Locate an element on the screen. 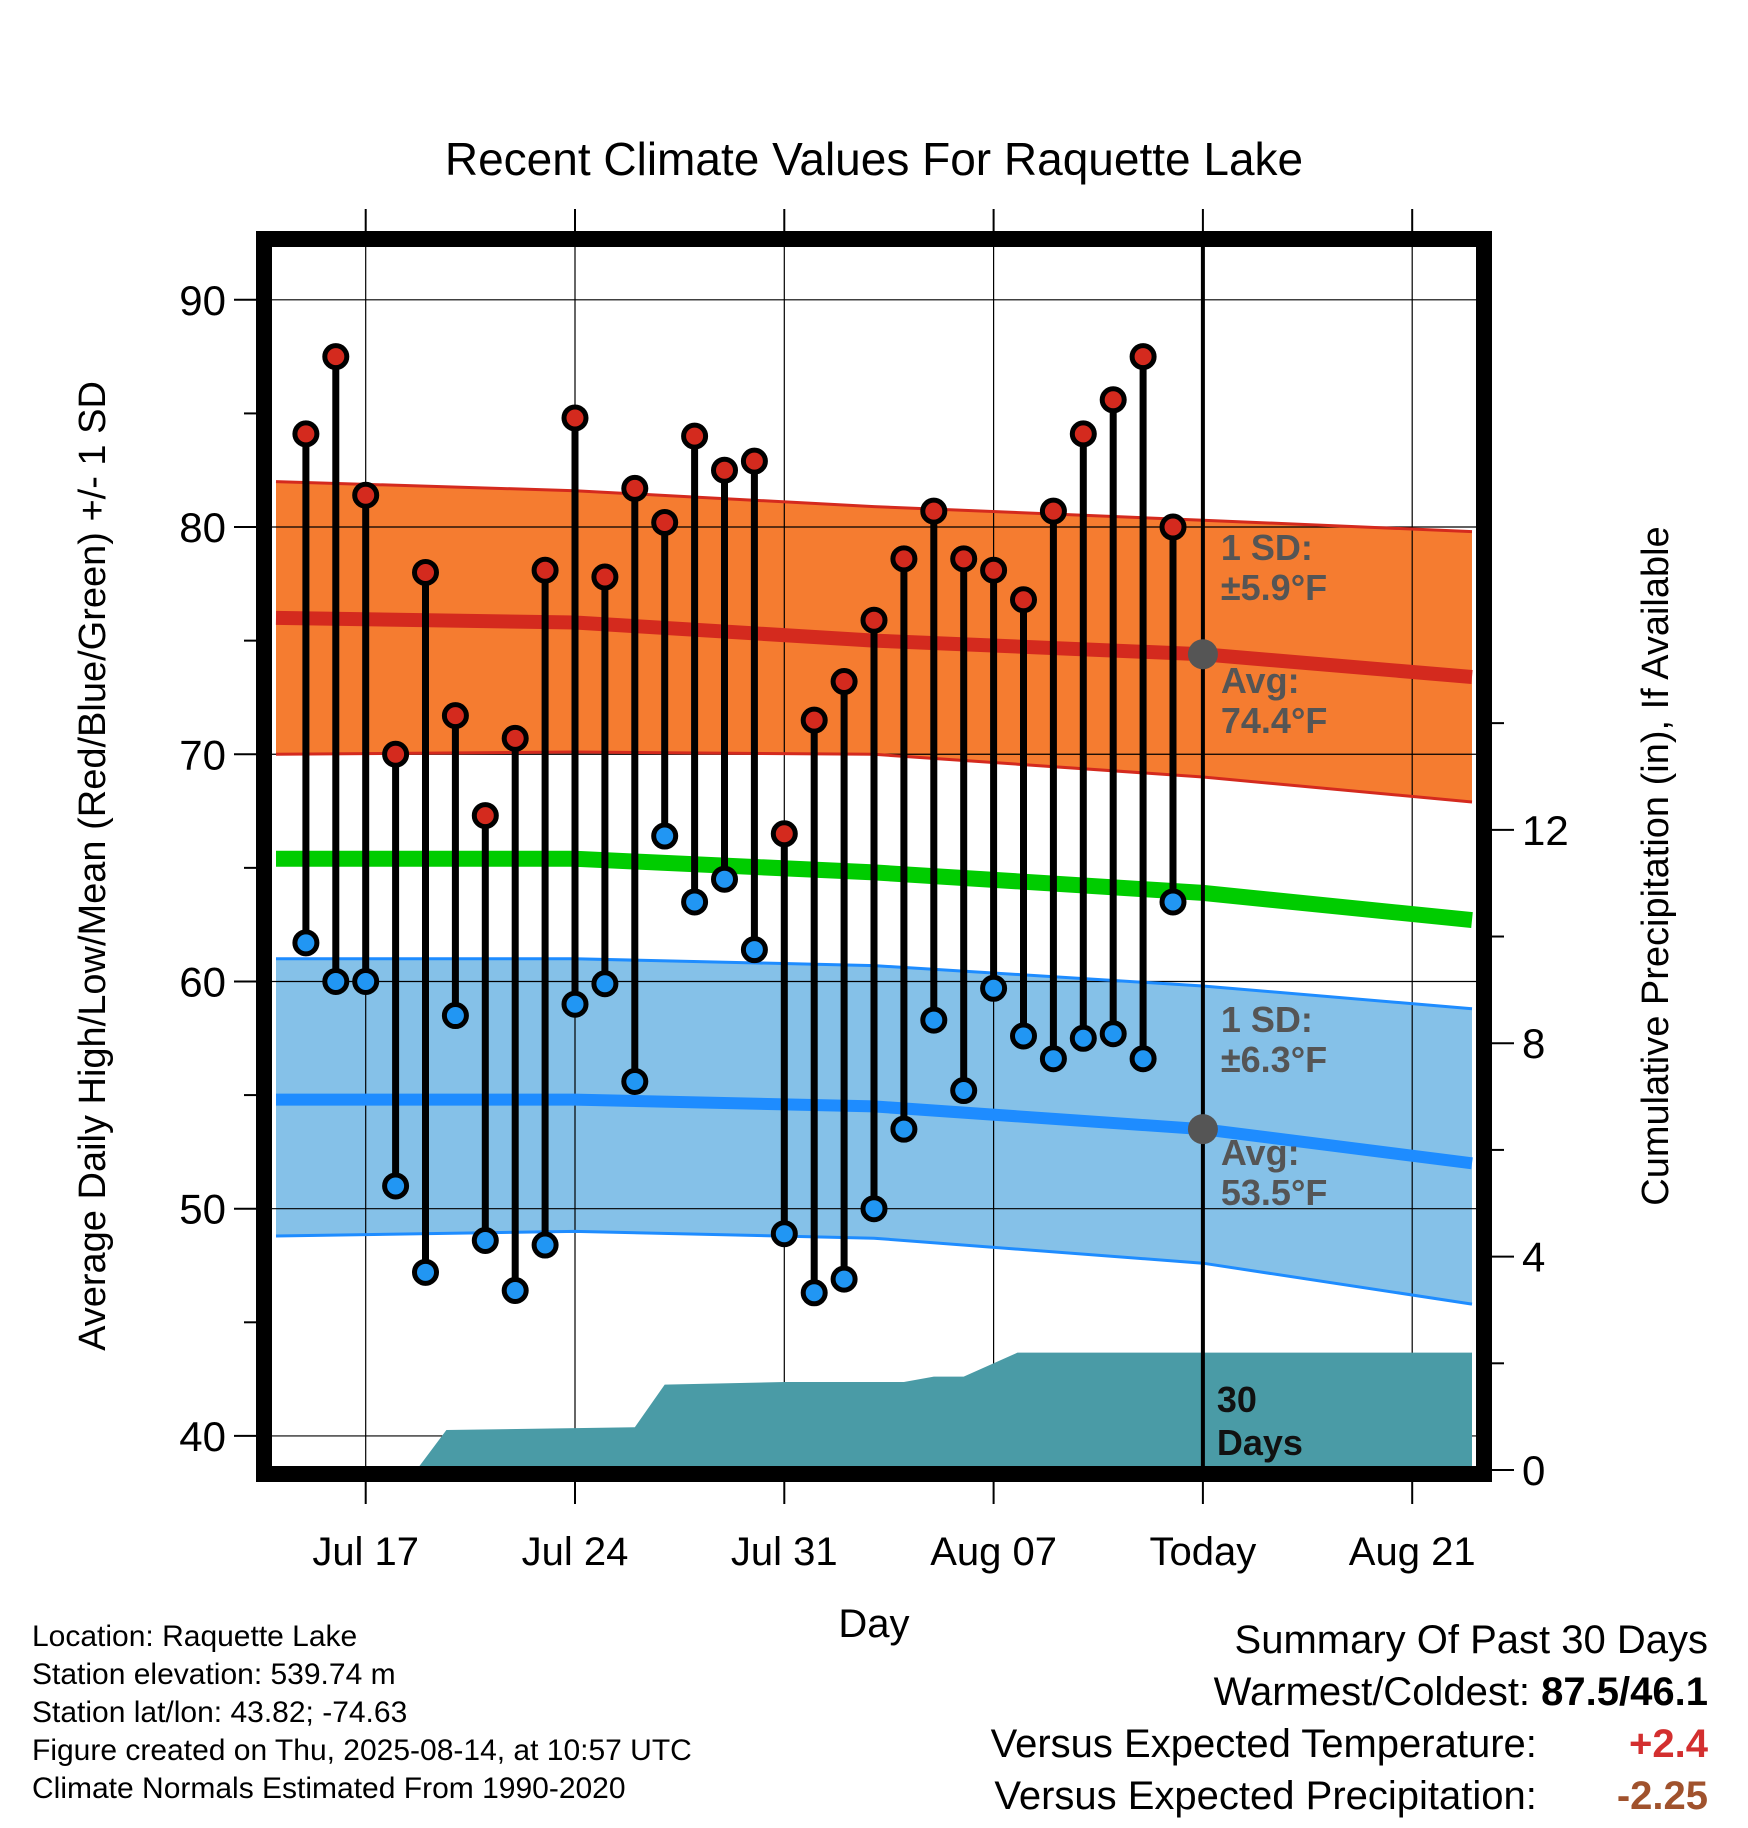  x-tick-label: Aug 21 is located at coordinates (1412, 1552).